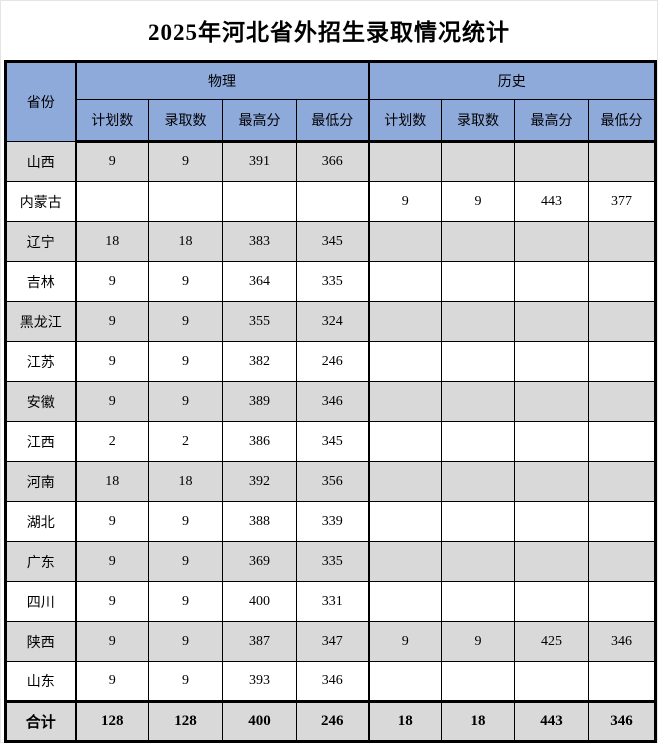 This screenshot has width=658, height=743. What do you see at coordinates (40, 321) in the screenshot?
I see `province-cell: 黑龙江` at bounding box center [40, 321].